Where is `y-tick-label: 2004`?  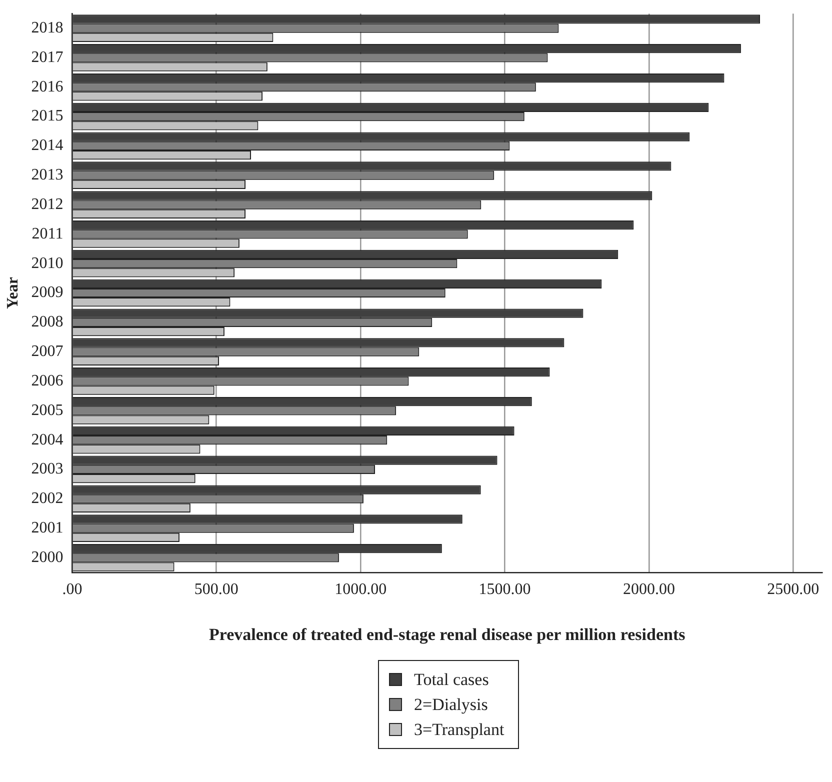 y-tick-label: 2004 is located at coordinates (47, 439).